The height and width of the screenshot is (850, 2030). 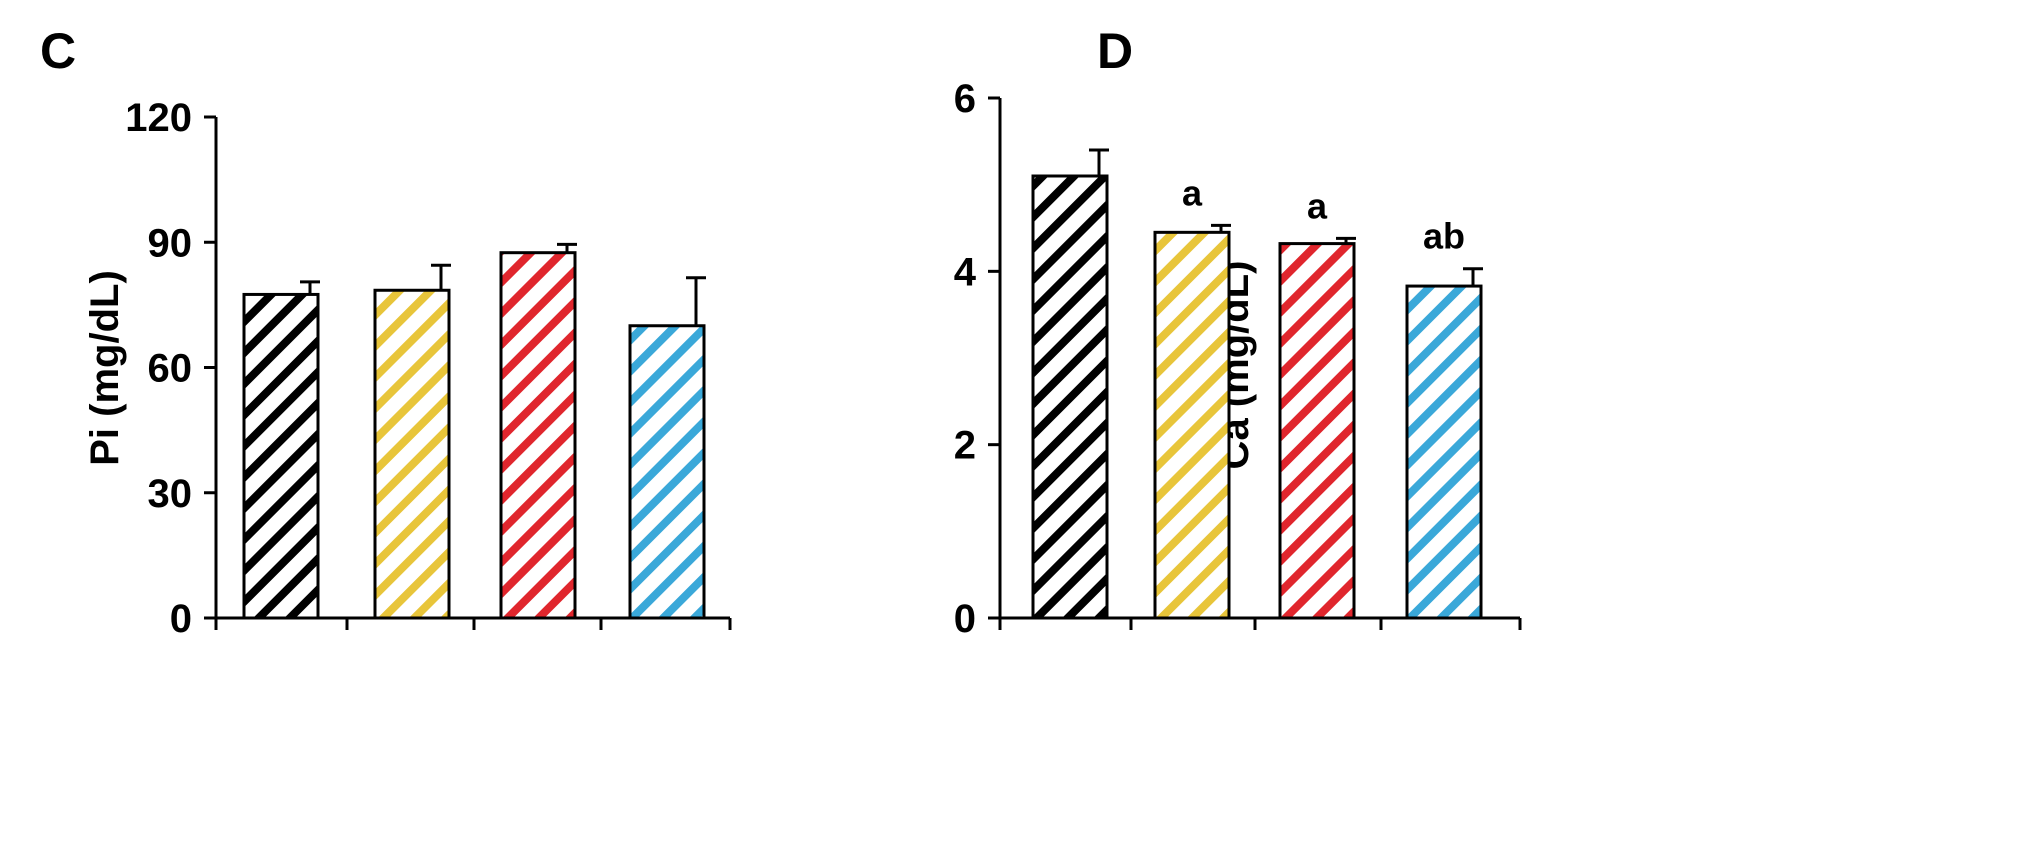 What do you see at coordinates (965, 99) in the screenshot?
I see `y-tick-label: 6` at bounding box center [965, 99].